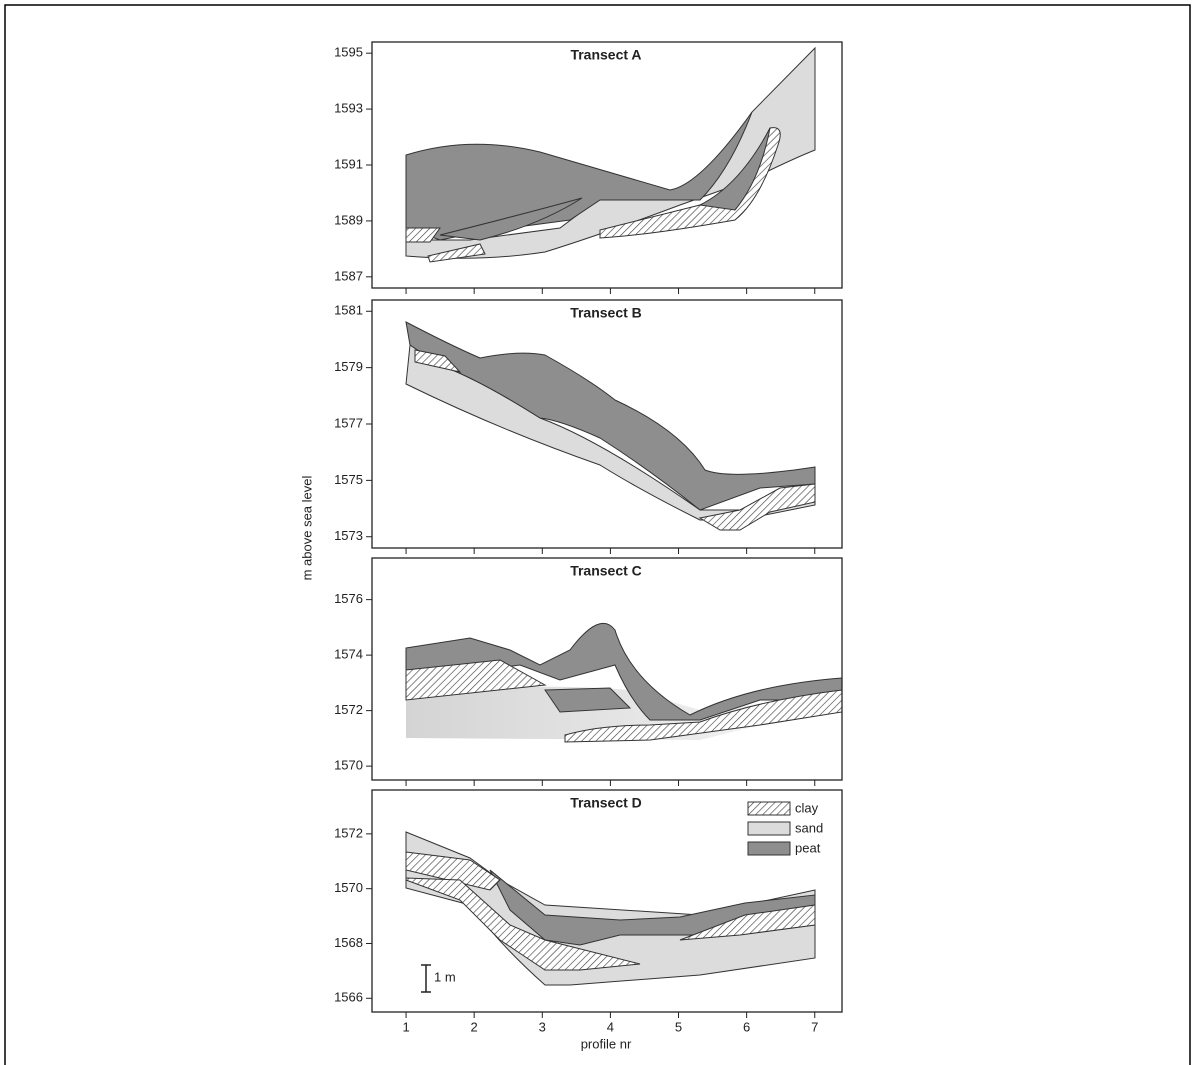 The height and width of the screenshot is (1065, 1197). Describe the element at coordinates (807, 807) in the screenshot. I see `legend-label: clay` at that location.